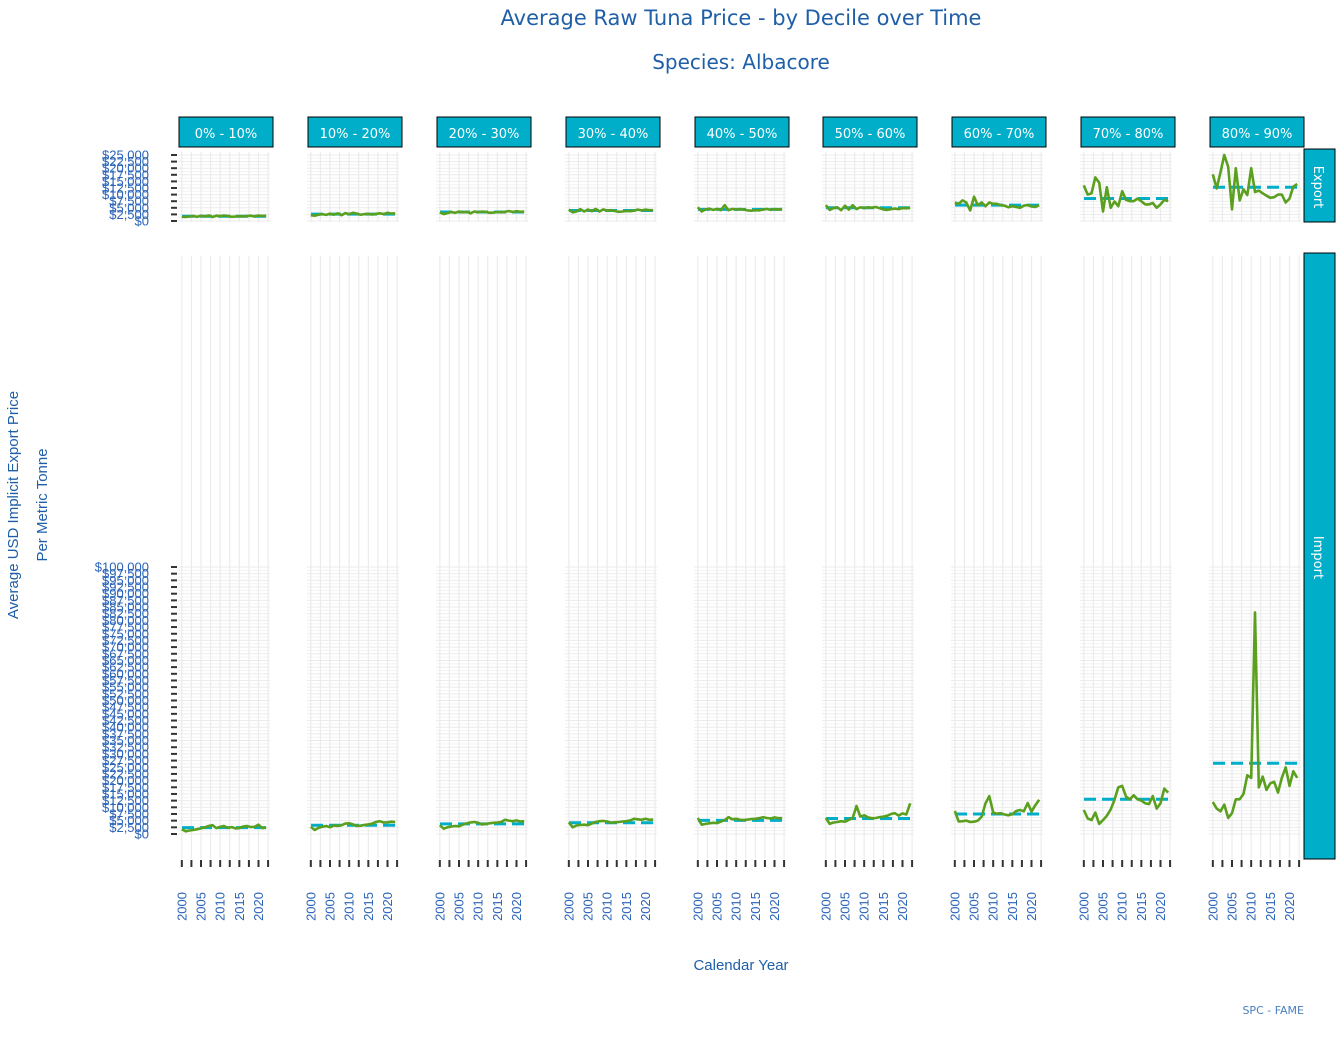 This screenshot has height=1047, width=1342. I want to click on y-tick-label: $72,500, so click(125, 640).